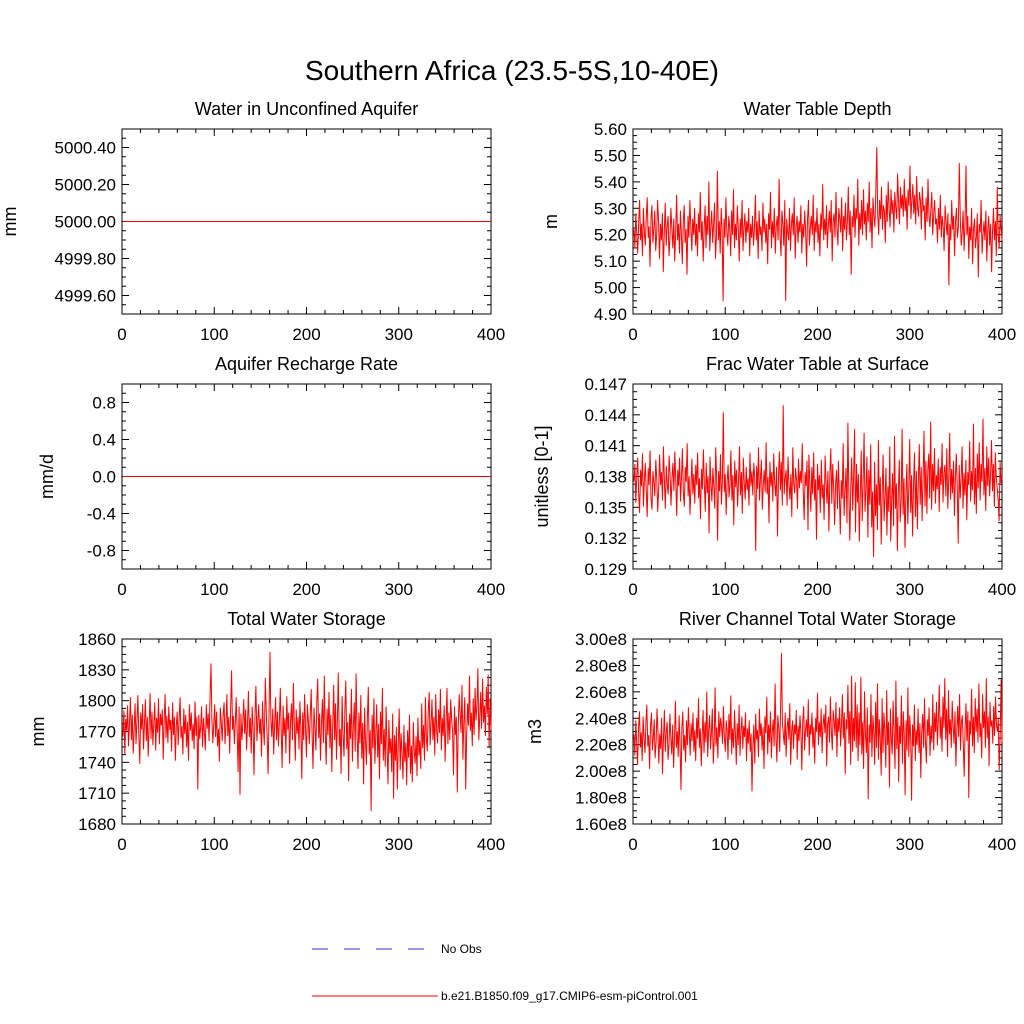 Image resolution: width=1024 pixels, height=1024 pixels. I want to click on y-tick-label: 5.60, so click(610, 129).